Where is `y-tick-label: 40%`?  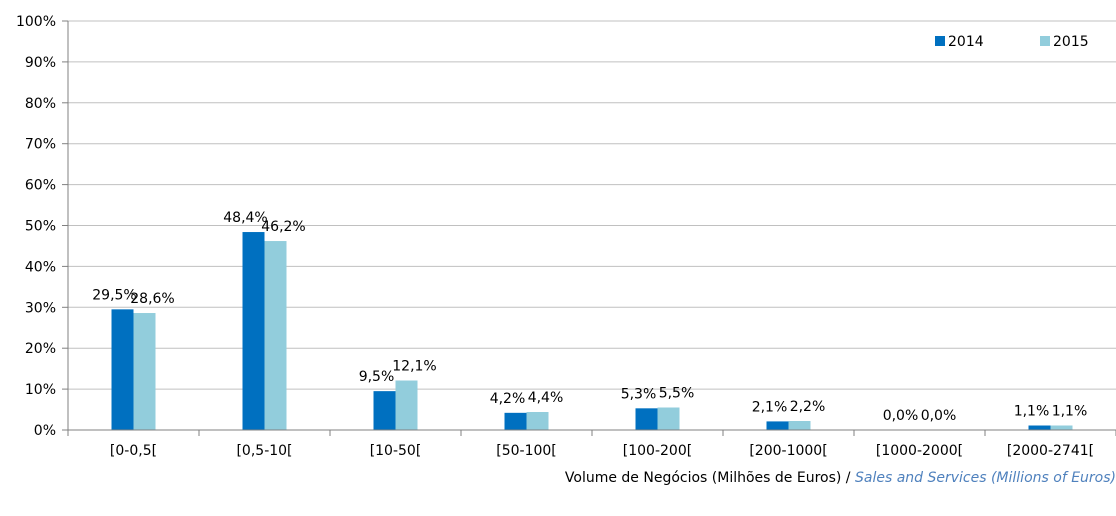
y-tick-label: 40% is located at coordinates (40, 267).